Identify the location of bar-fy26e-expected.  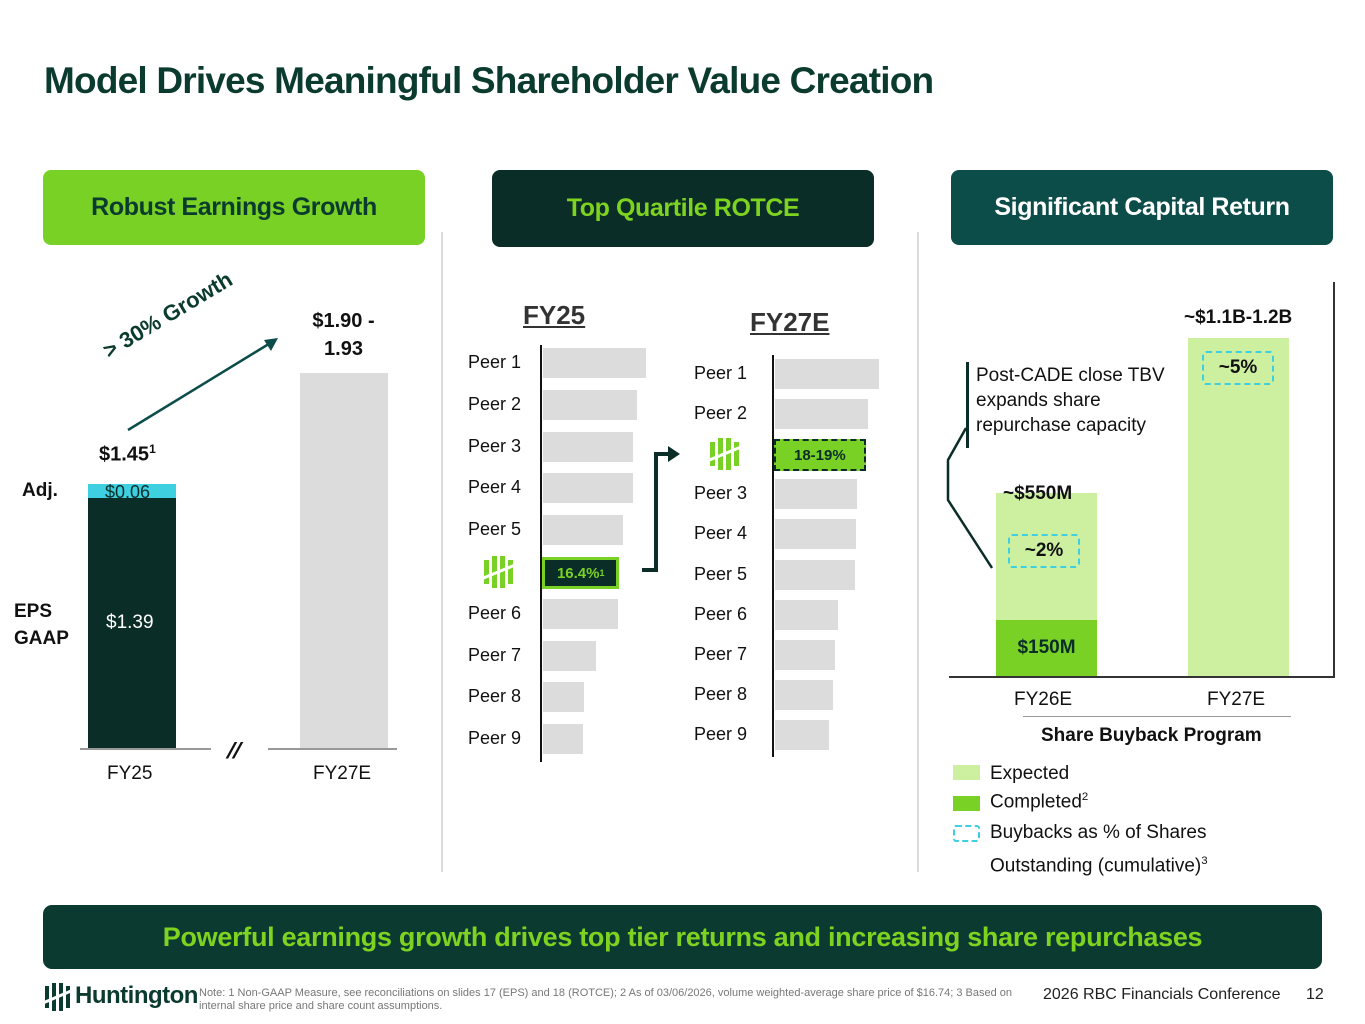
(1046, 557).